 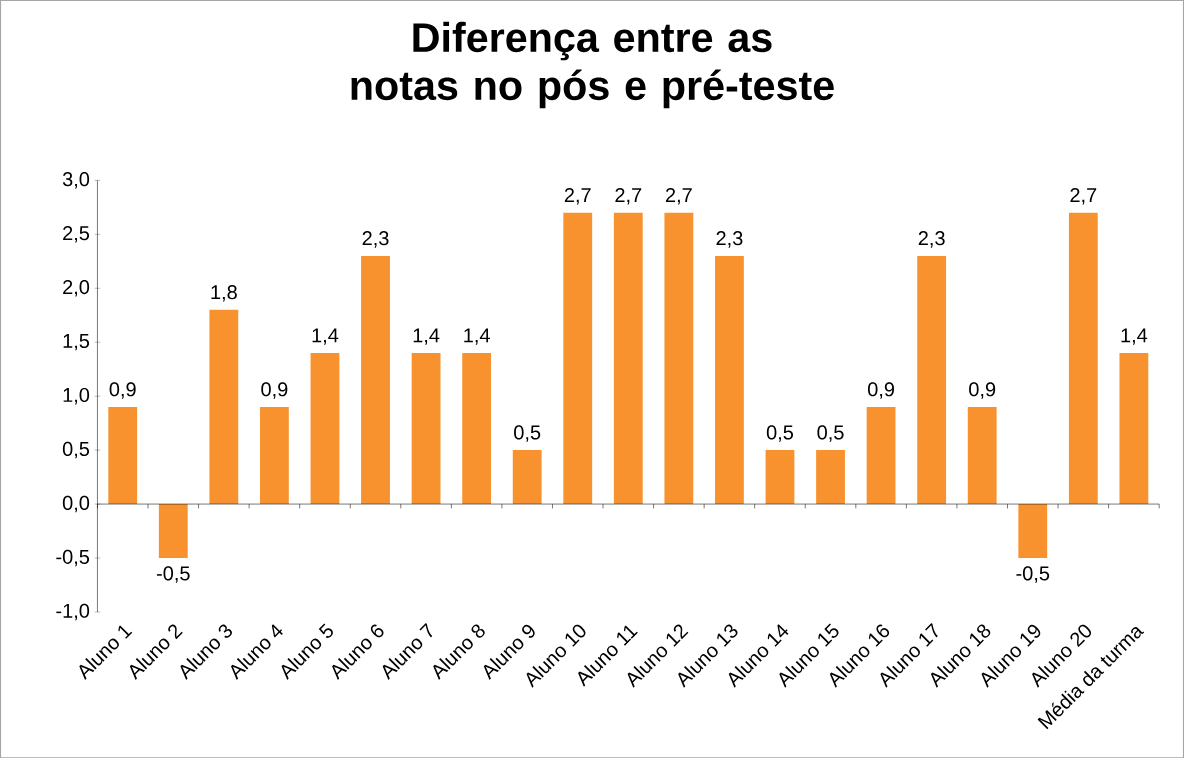 I want to click on y-tick-label: 3,0, so click(x=76, y=180).